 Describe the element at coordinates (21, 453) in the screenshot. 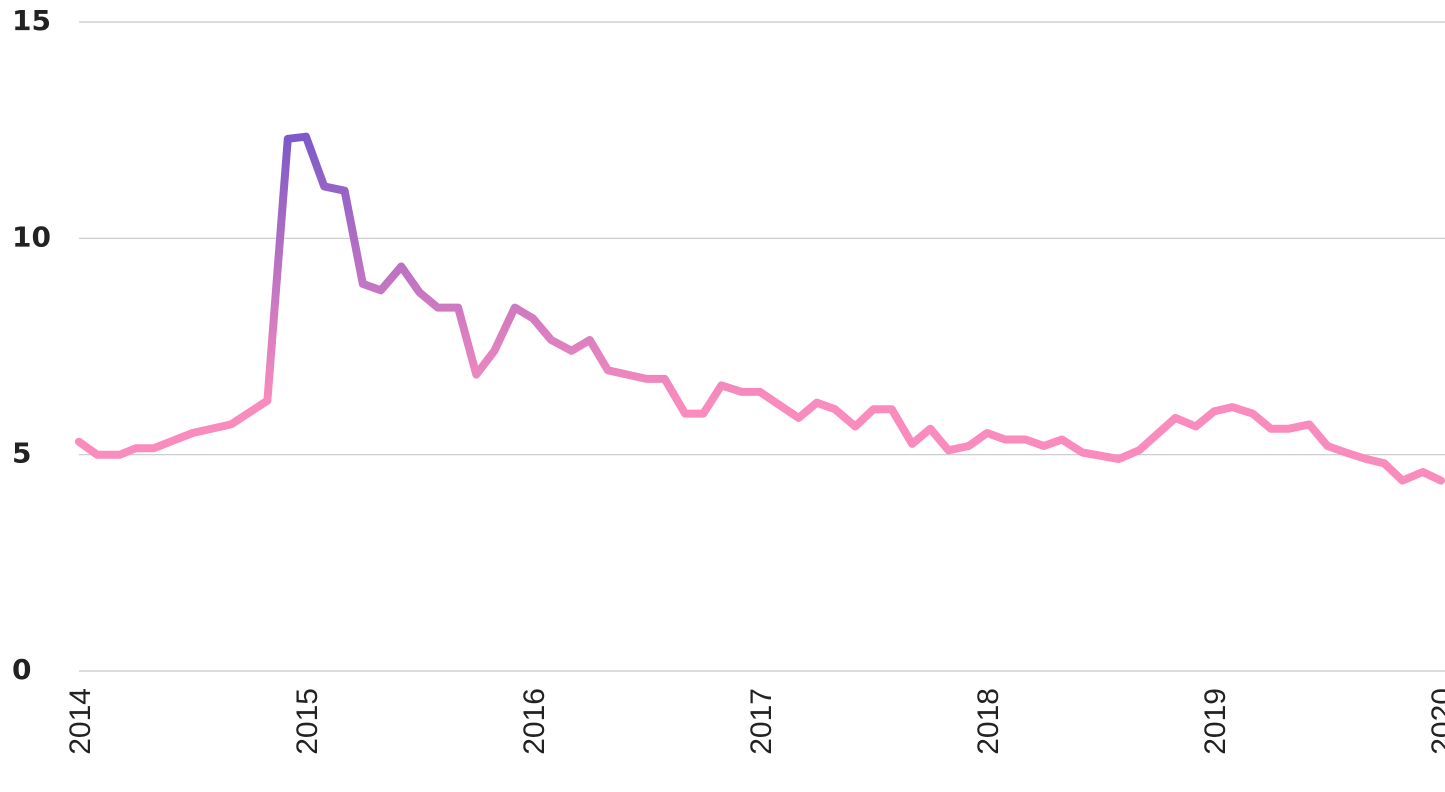

I see `y-tick-label: 5` at that location.